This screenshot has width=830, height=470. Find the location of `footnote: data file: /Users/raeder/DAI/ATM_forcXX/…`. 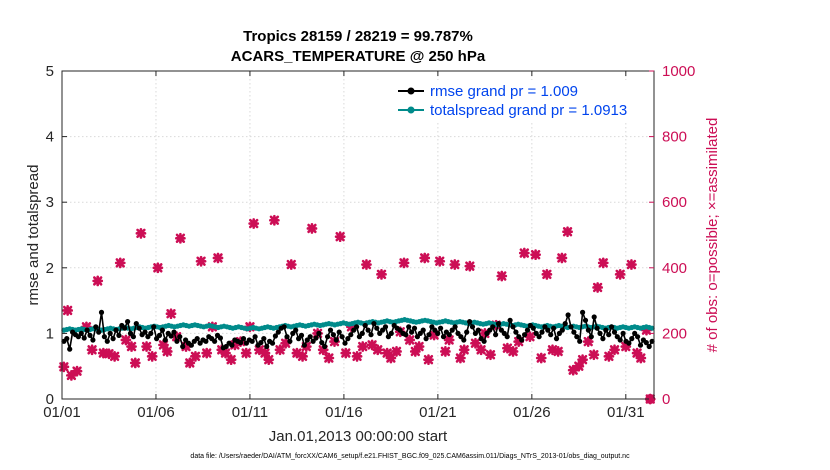

footnote: data file: /Users/raeder/DAI/ATM_forcXX/… is located at coordinates (410, 456).